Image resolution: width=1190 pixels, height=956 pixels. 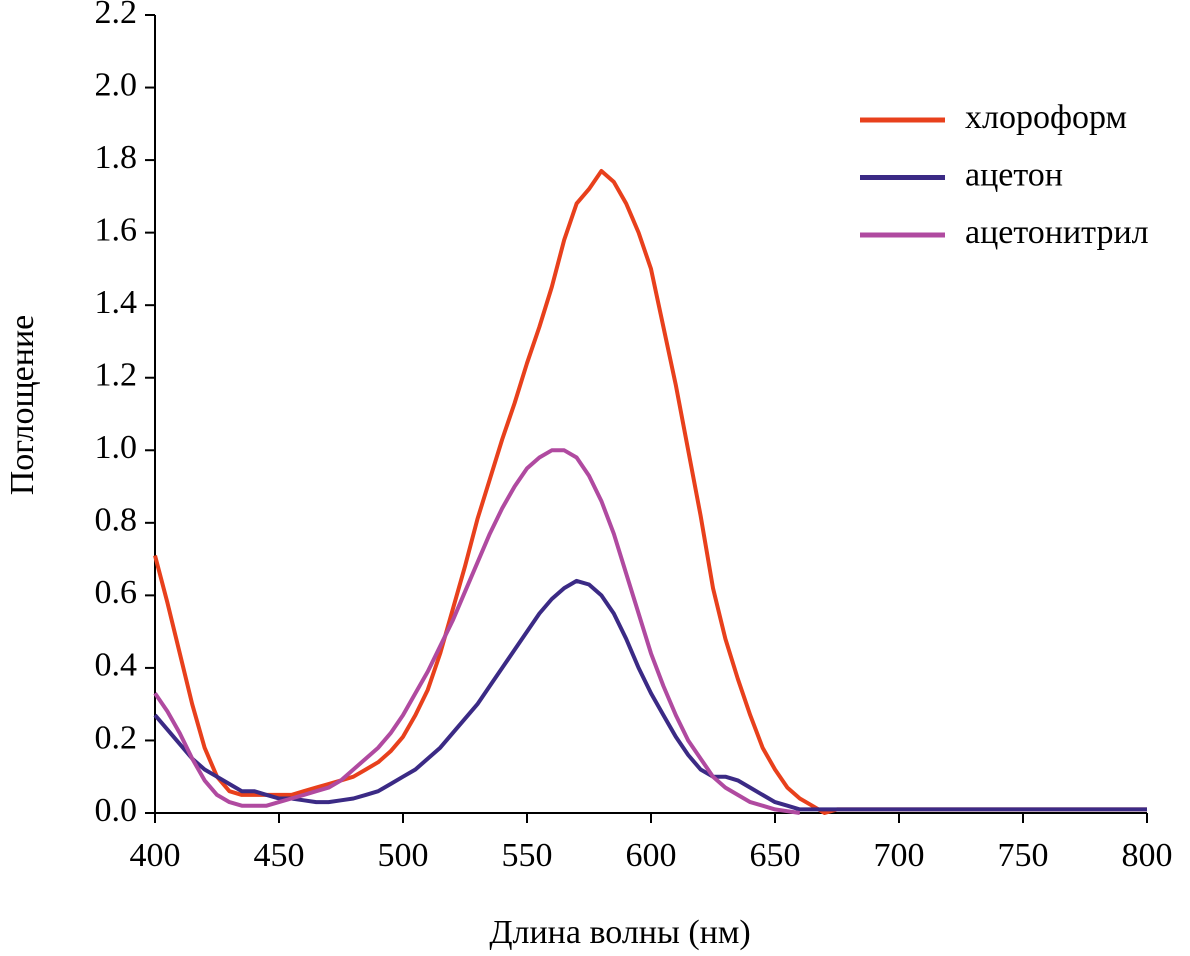 I want to click on y-tick-label: 2.0, so click(x=116, y=84).